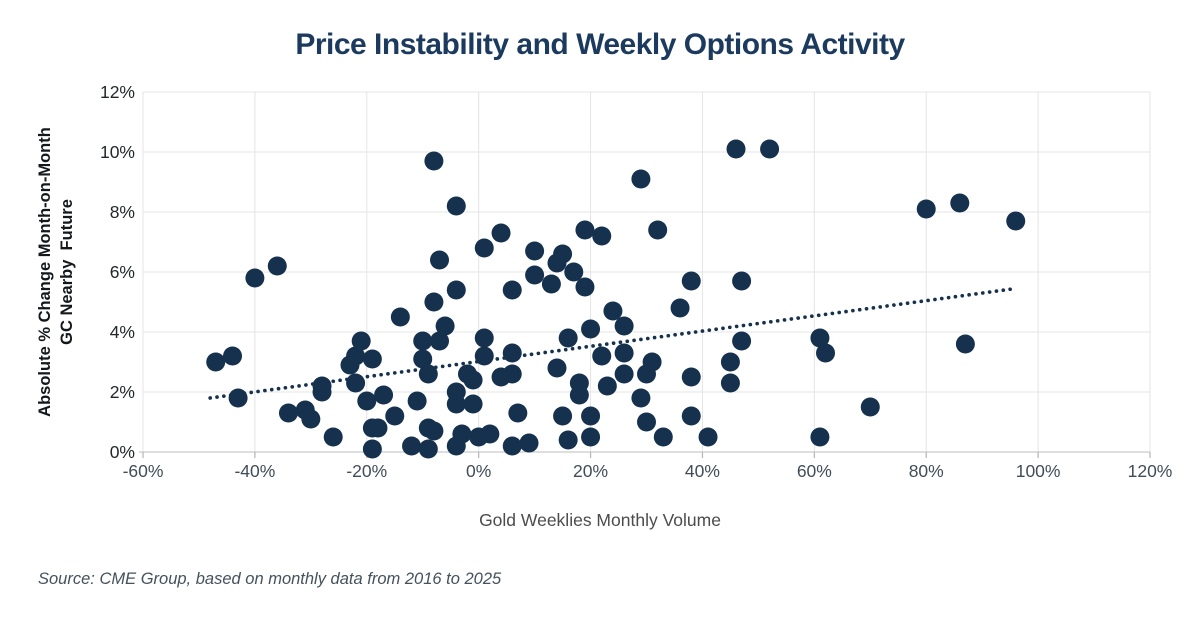  Describe the element at coordinates (1150, 471) in the screenshot. I see `x-tick-label: 120%` at that location.